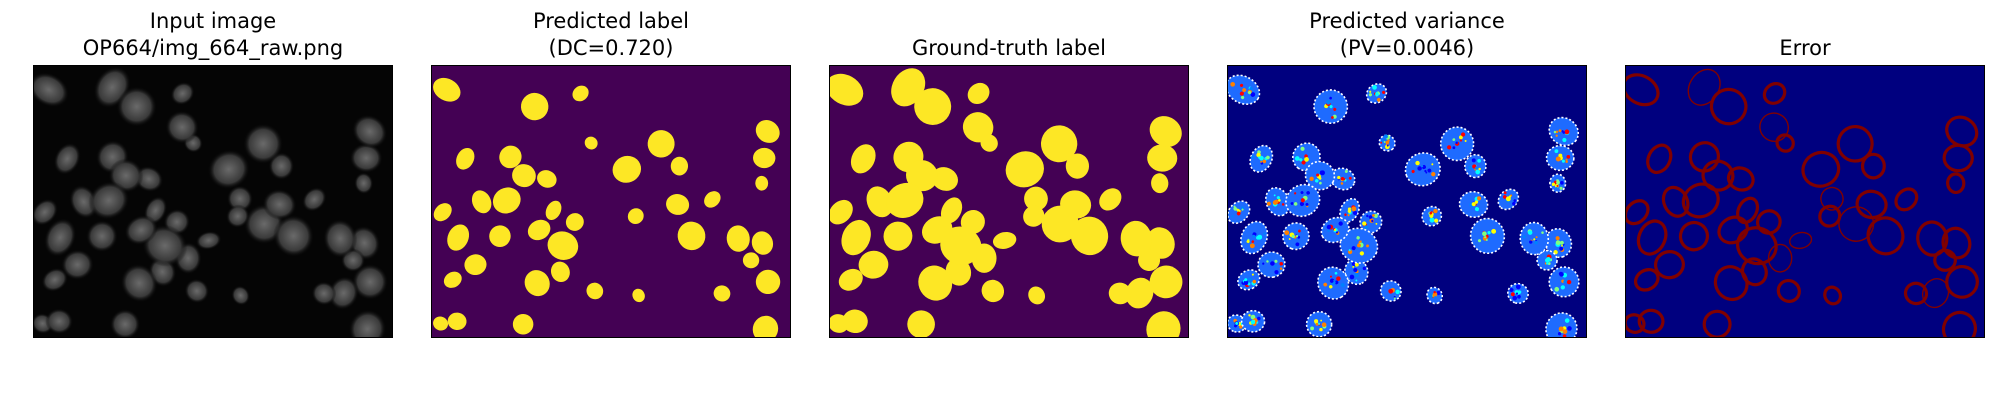 The height and width of the screenshot is (400, 2000). I want to click on panel-title: Predicted label (DC=0.720), so click(611, 35).